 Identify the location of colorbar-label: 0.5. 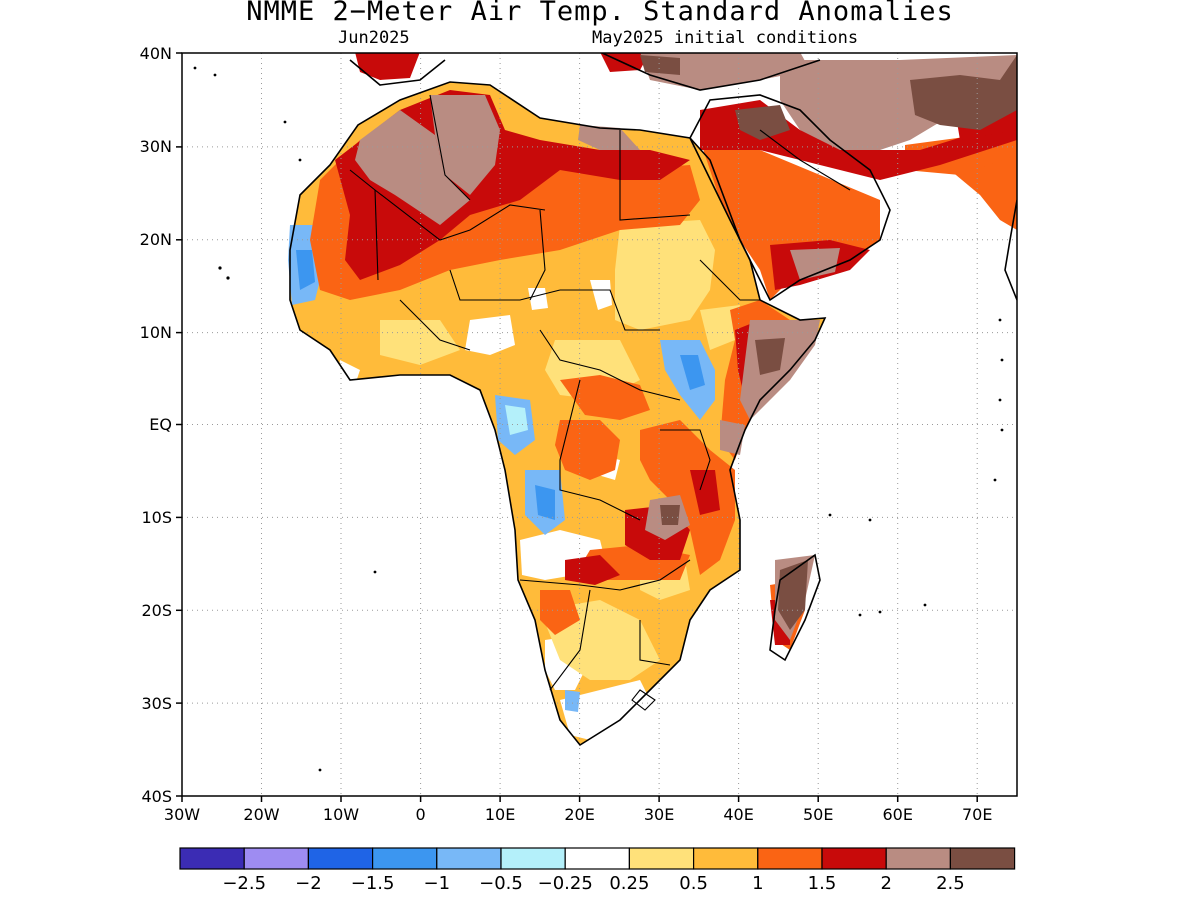
(693, 883).